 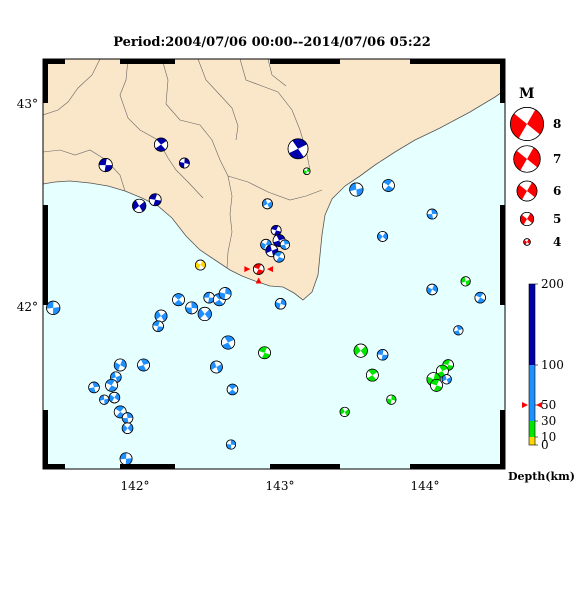 What do you see at coordinates (527, 94) in the screenshot?
I see `magnitude-legend-title: M` at bounding box center [527, 94].